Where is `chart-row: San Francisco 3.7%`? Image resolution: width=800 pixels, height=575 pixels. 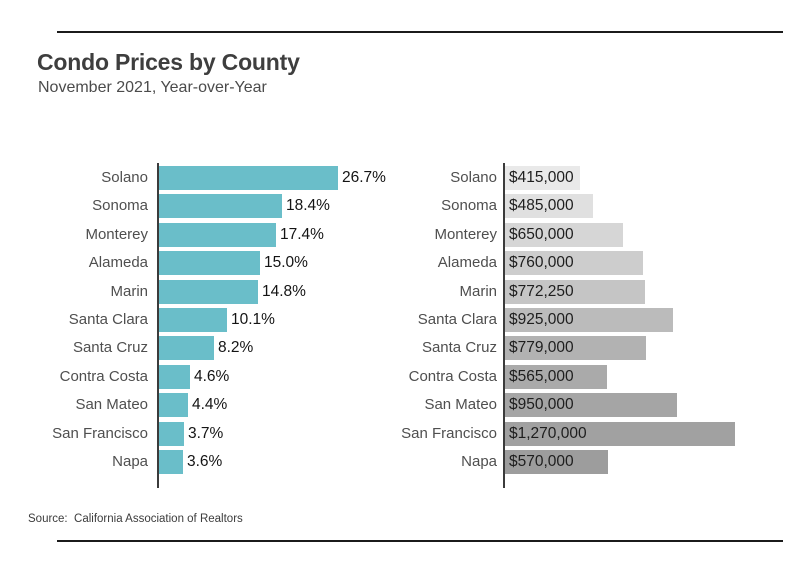
chart-row: San Francisco 3.7% is located at coordinates (211, 433).